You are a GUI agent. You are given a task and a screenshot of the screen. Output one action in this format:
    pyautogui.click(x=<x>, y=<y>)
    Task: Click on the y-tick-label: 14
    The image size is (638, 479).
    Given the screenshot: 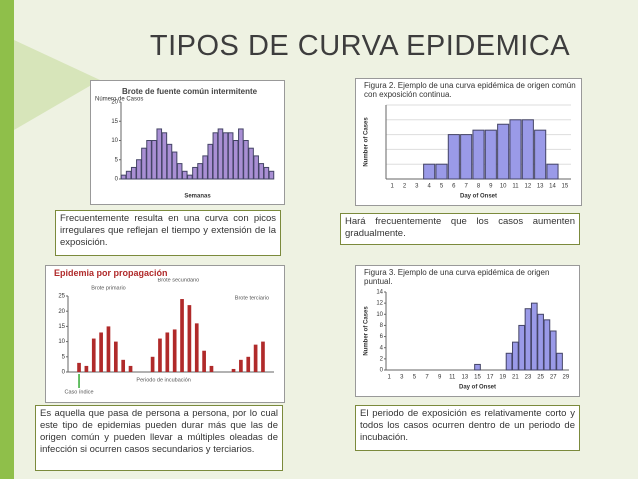 What is the action you would take?
    pyautogui.click(x=379, y=293)
    